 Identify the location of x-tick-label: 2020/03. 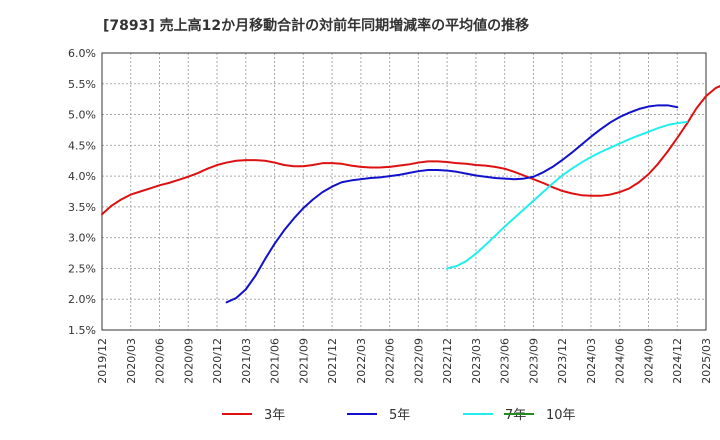
(131, 361).